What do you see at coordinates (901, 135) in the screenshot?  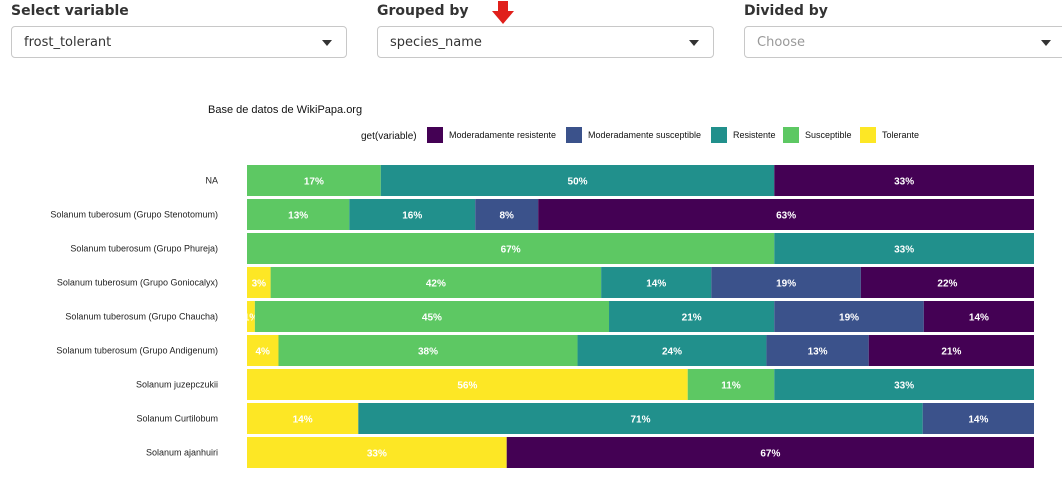 I see `legend-label: Tolerante` at bounding box center [901, 135].